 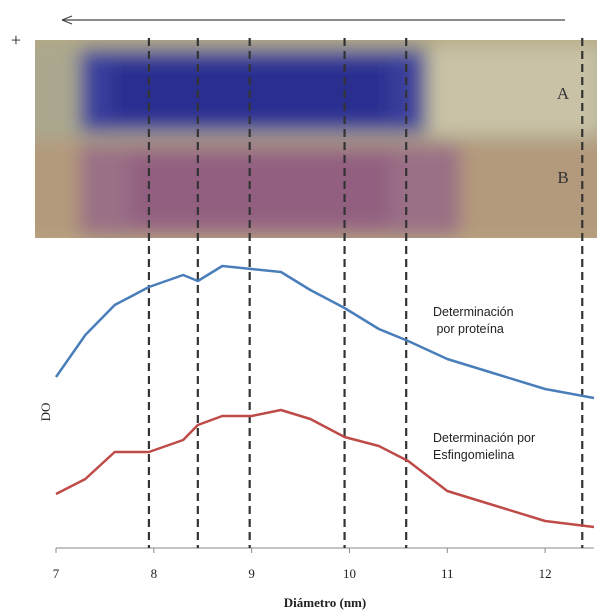 I want to click on x-tick-label: 8, so click(x=154, y=573).